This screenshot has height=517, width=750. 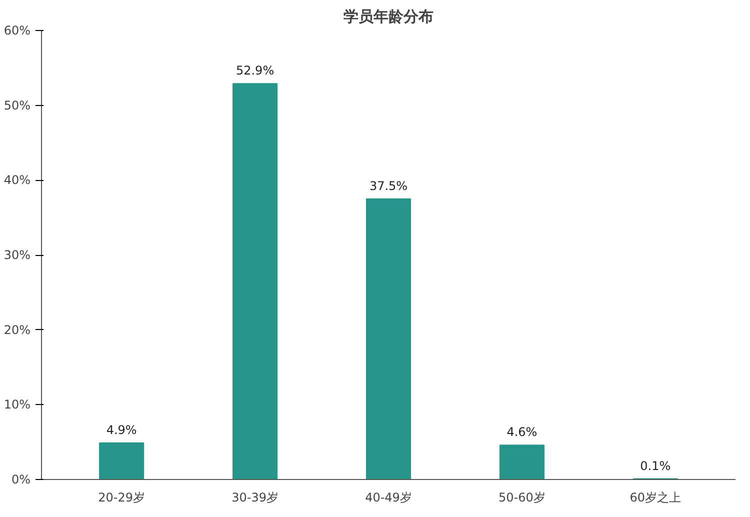 I want to click on x-tick-label: 50-60岁, so click(x=522, y=497).